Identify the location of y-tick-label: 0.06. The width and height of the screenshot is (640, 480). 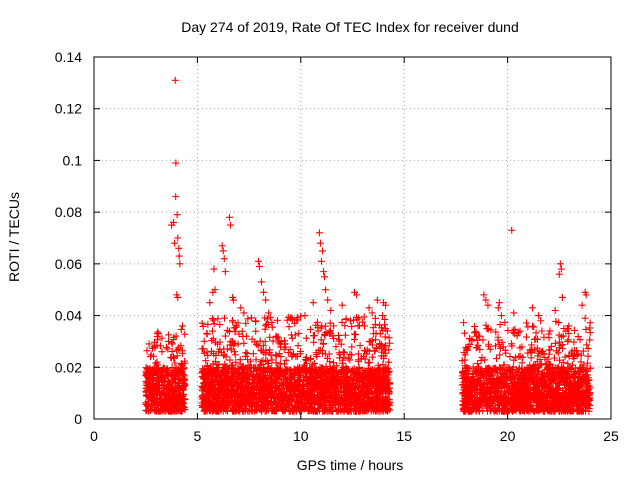
(68, 264).